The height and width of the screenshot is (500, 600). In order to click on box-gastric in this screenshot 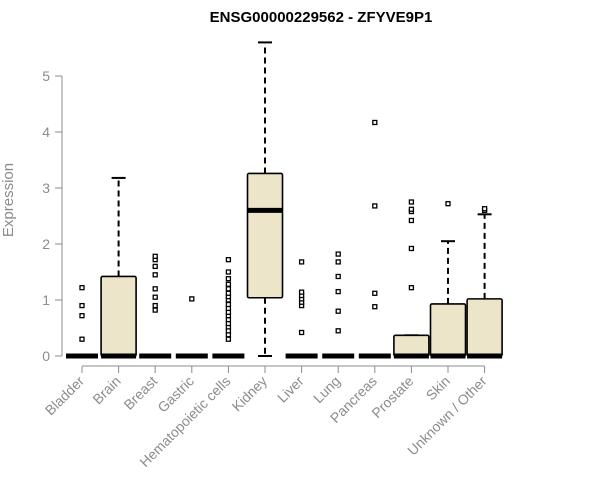, I will do `click(191, 327)`.